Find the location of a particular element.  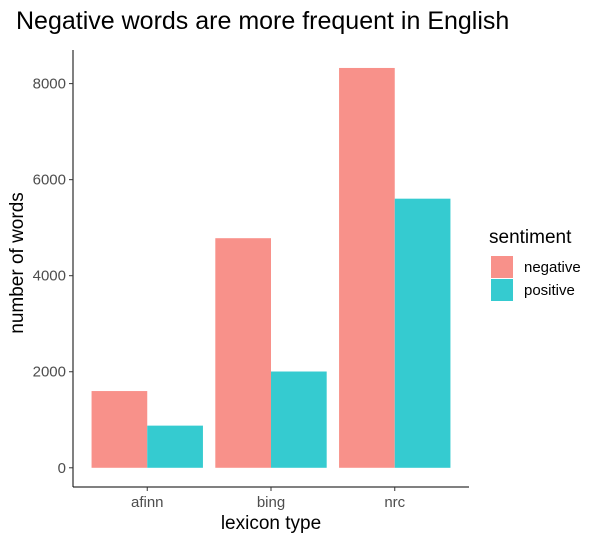

y-tick-label: 2000 is located at coordinates (49, 372).